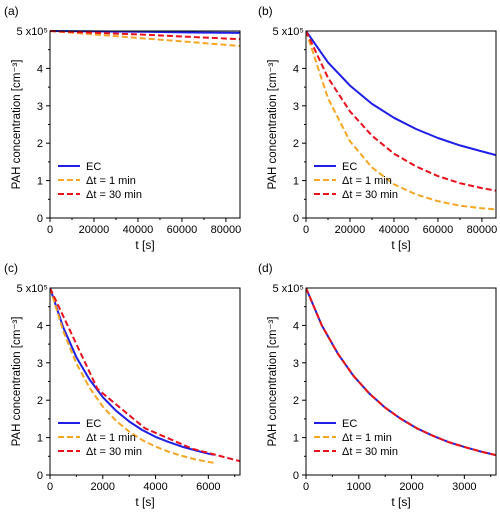  I want to click on x-tick-label: 1000, so click(359, 487).